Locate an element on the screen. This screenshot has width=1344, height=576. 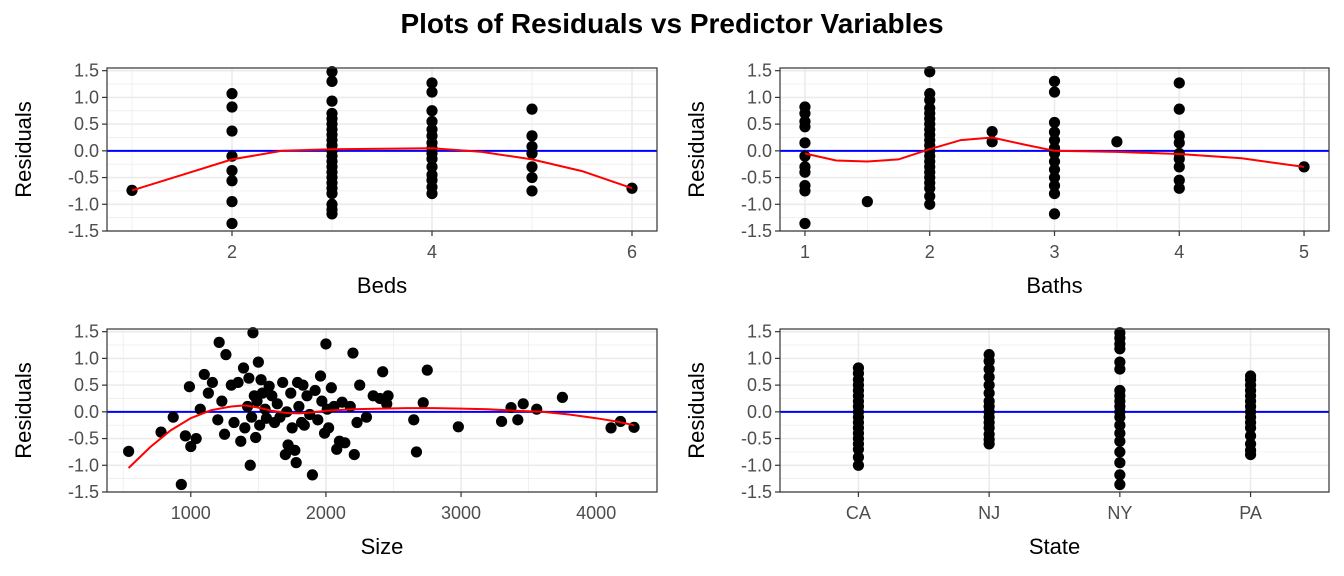
x-tick-label: 1 is located at coordinates (805, 252).